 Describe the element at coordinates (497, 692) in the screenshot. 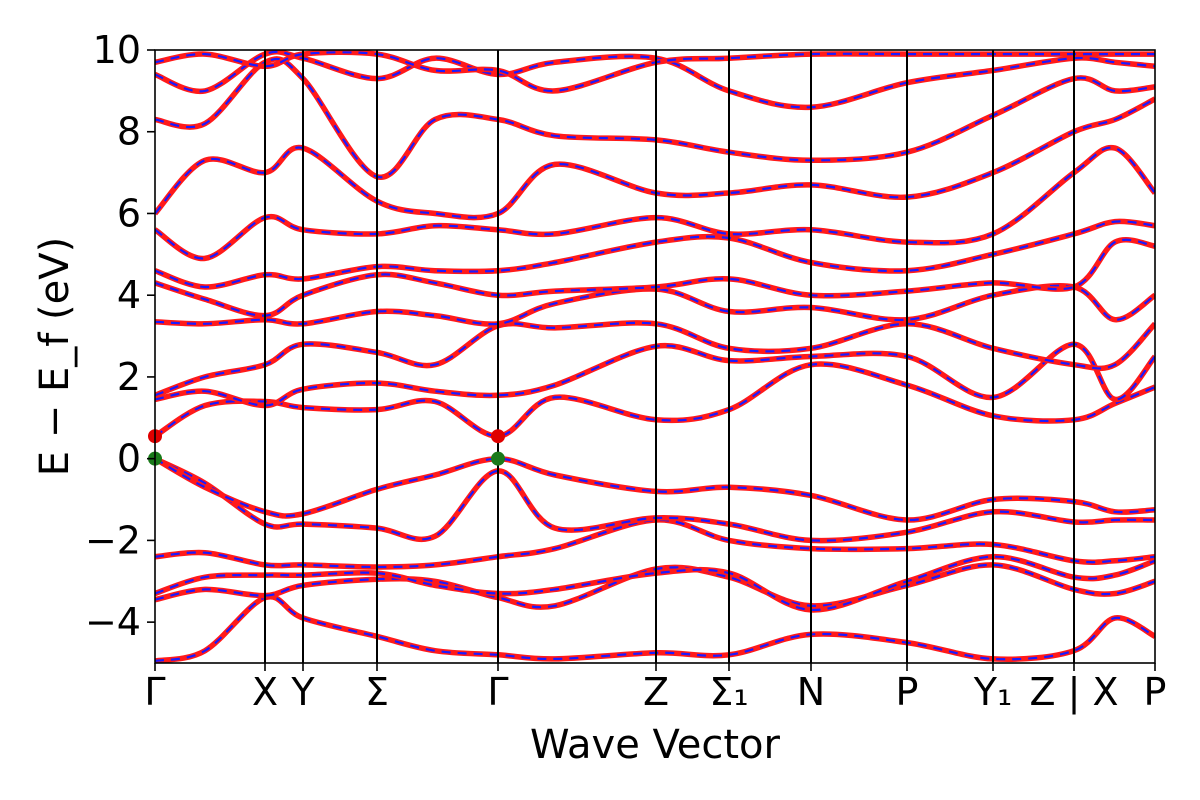

I see `kpoint-label-4: Γ` at that location.